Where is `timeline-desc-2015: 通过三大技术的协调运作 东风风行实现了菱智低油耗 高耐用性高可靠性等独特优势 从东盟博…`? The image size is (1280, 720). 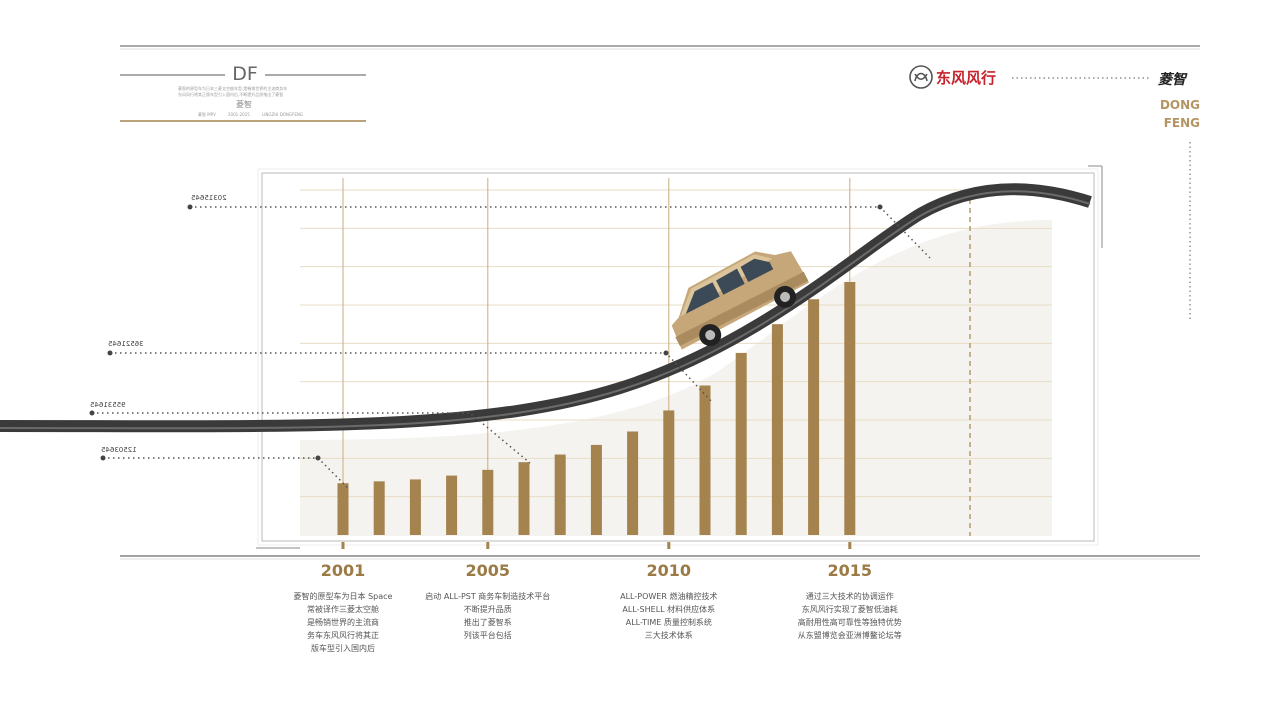 timeline-desc-2015: 通过三大技术的协调运作 东风风行实现了菱智低油耗 高耐用性高可靠性等独特优势 从东盟博… is located at coordinates (850, 616).